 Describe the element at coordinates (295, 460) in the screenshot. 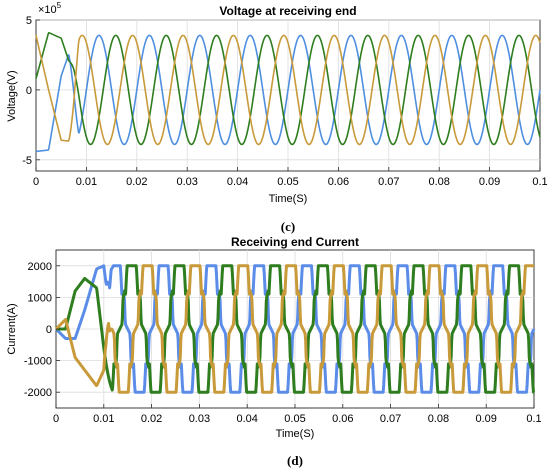

I see `figure-caption-d: (d)` at that location.